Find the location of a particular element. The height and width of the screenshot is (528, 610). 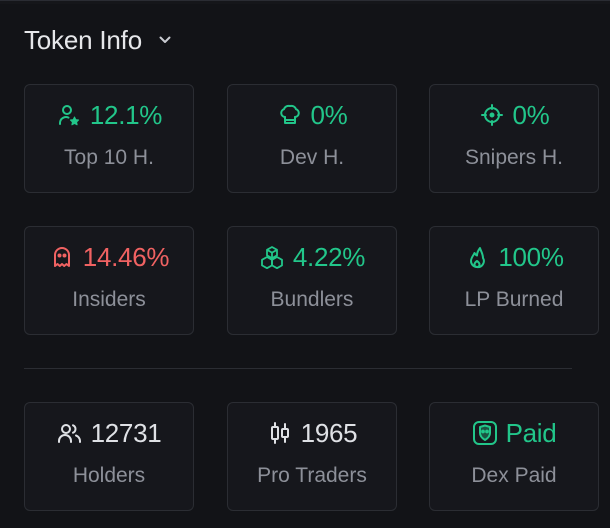

dex-shield-icon is located at coordinates (485, 433).